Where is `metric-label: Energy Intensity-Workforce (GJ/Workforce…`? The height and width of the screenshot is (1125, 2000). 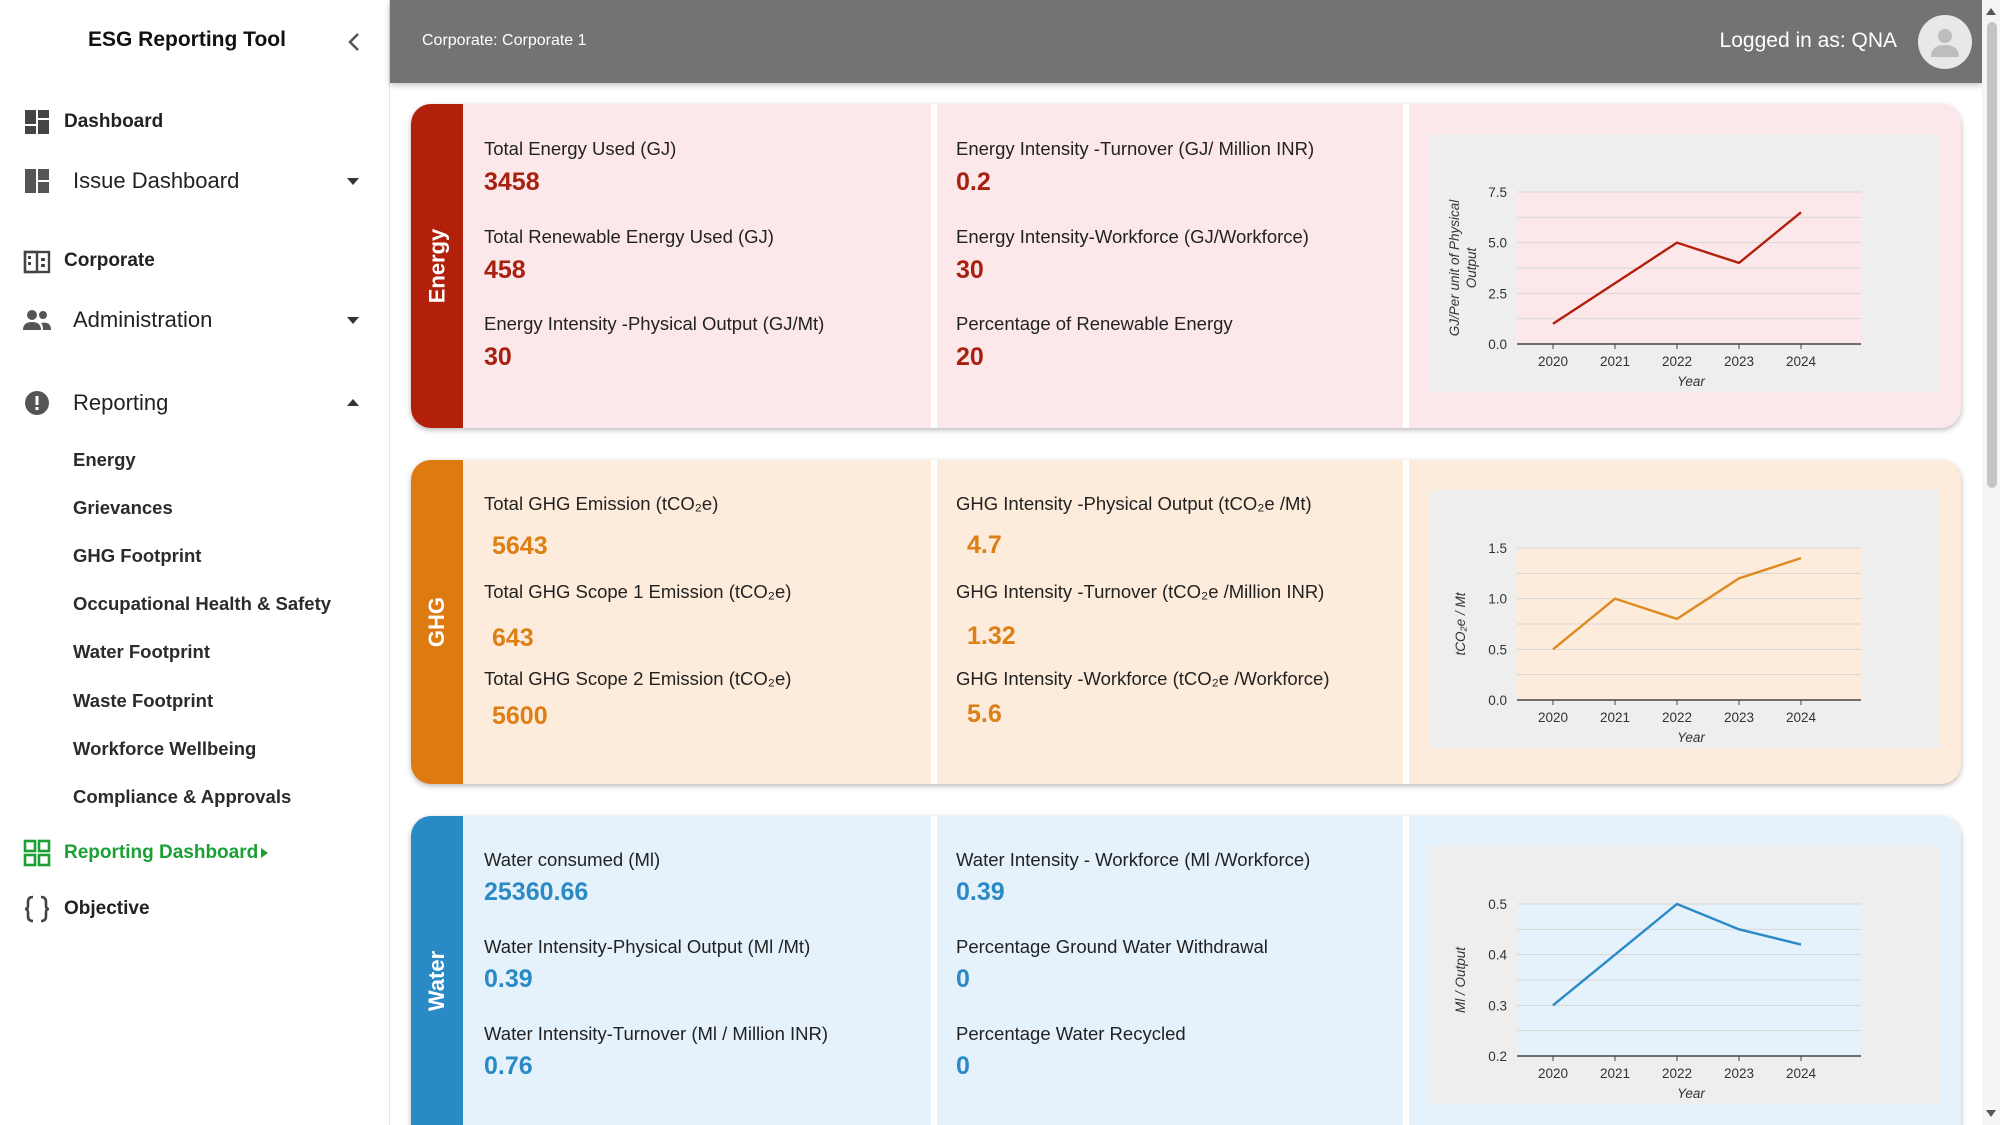 metric-label: Energy Intensity-Workforce (GJ/Workforce… is located at coordinates (1132, 236).